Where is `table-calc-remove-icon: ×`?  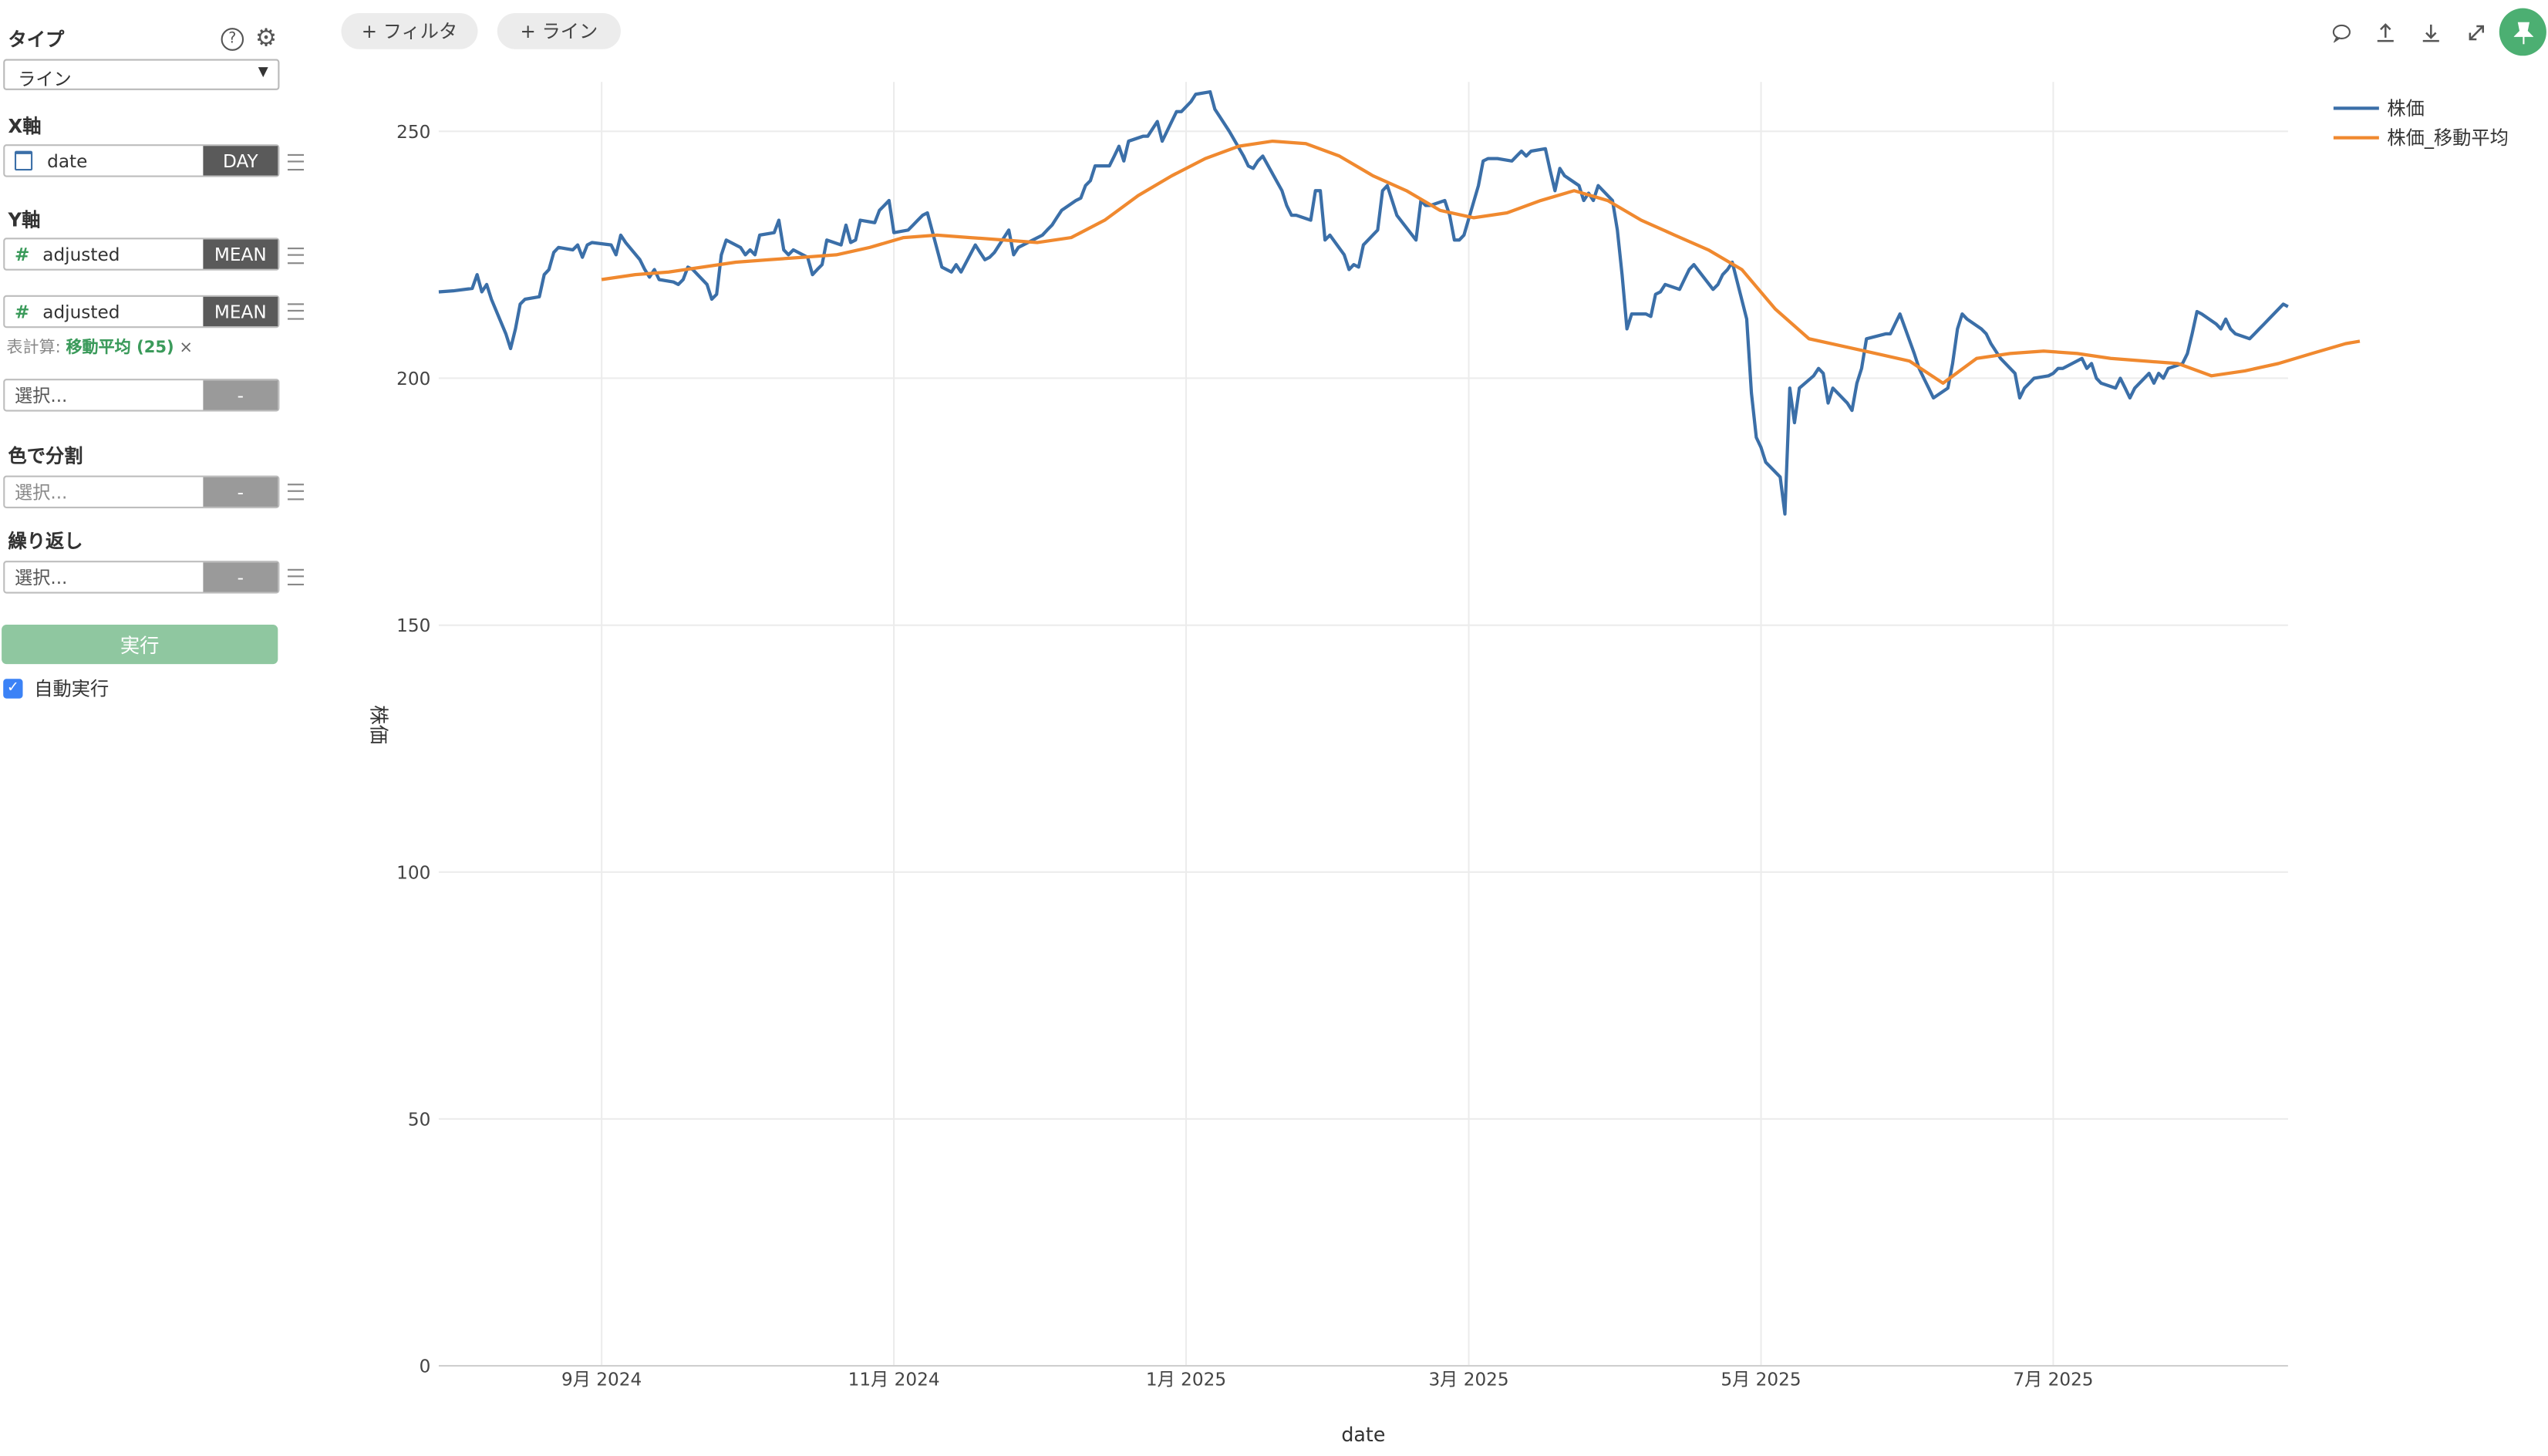 table-calc-remove-icon: × is located at coordinates (187, 349).